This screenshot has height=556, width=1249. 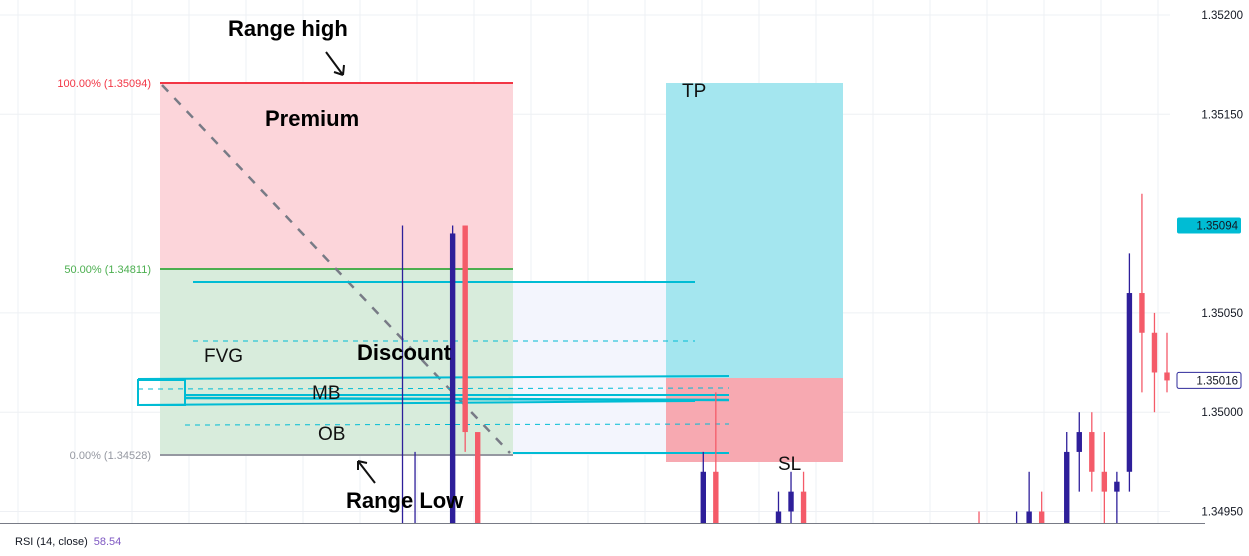 I want to click on rsi-value: 58.54, so click(x=107, y=542).